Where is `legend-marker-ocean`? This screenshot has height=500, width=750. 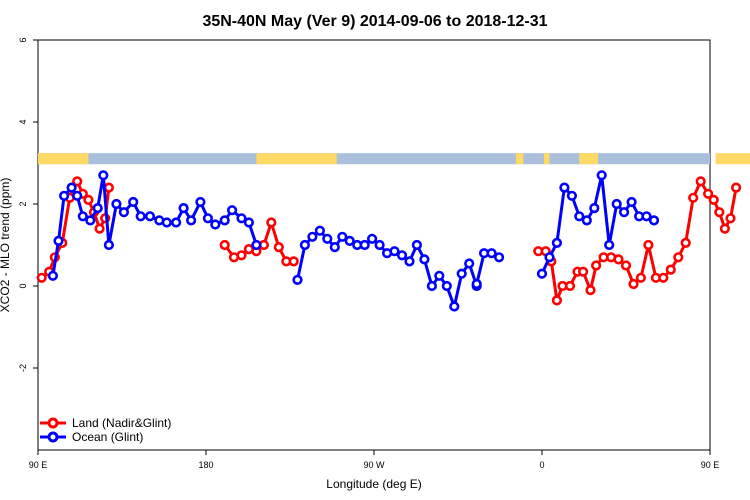
legend-marker-ocean is located at coordinates (53, 437).